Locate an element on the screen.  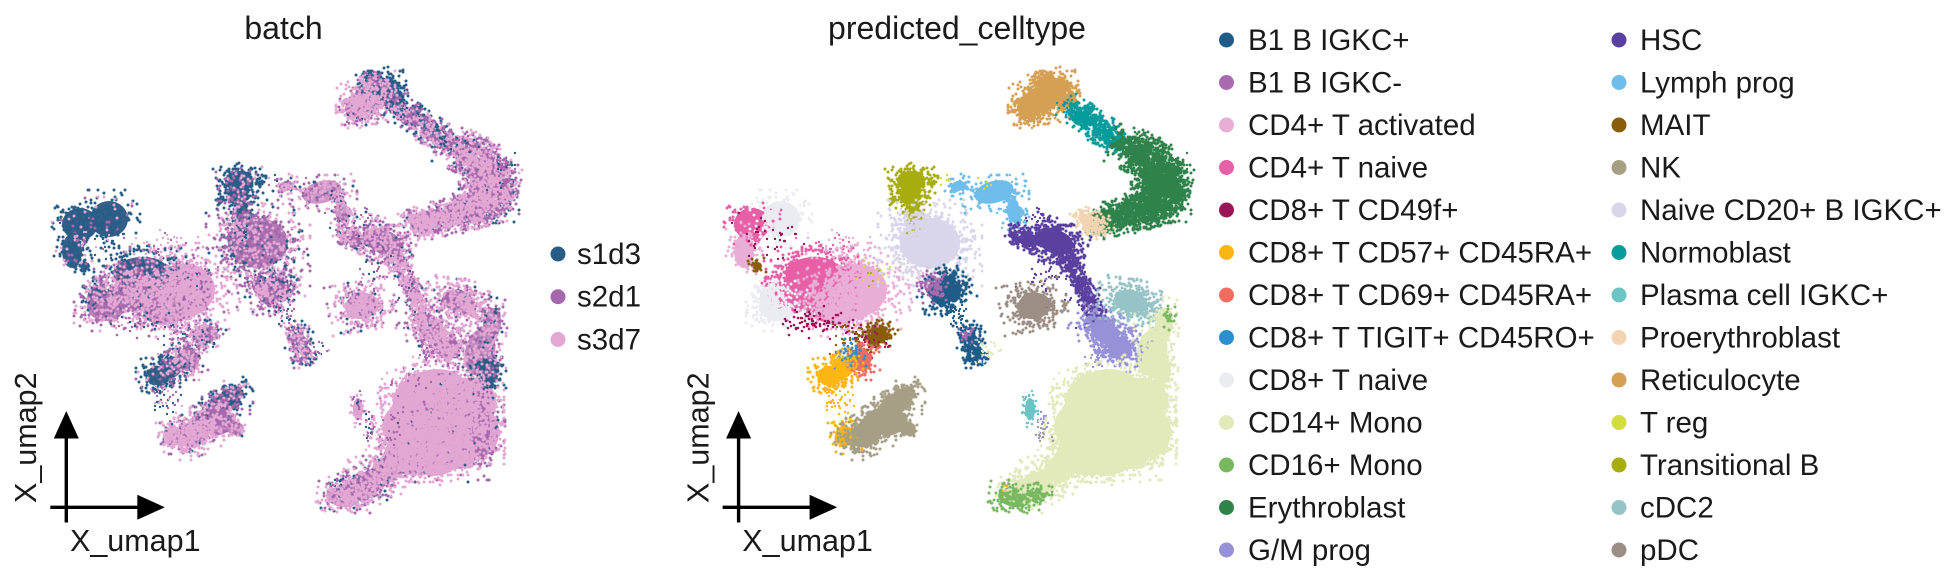
svg-text: predicted_celltype is located at coordinates (957, 28).